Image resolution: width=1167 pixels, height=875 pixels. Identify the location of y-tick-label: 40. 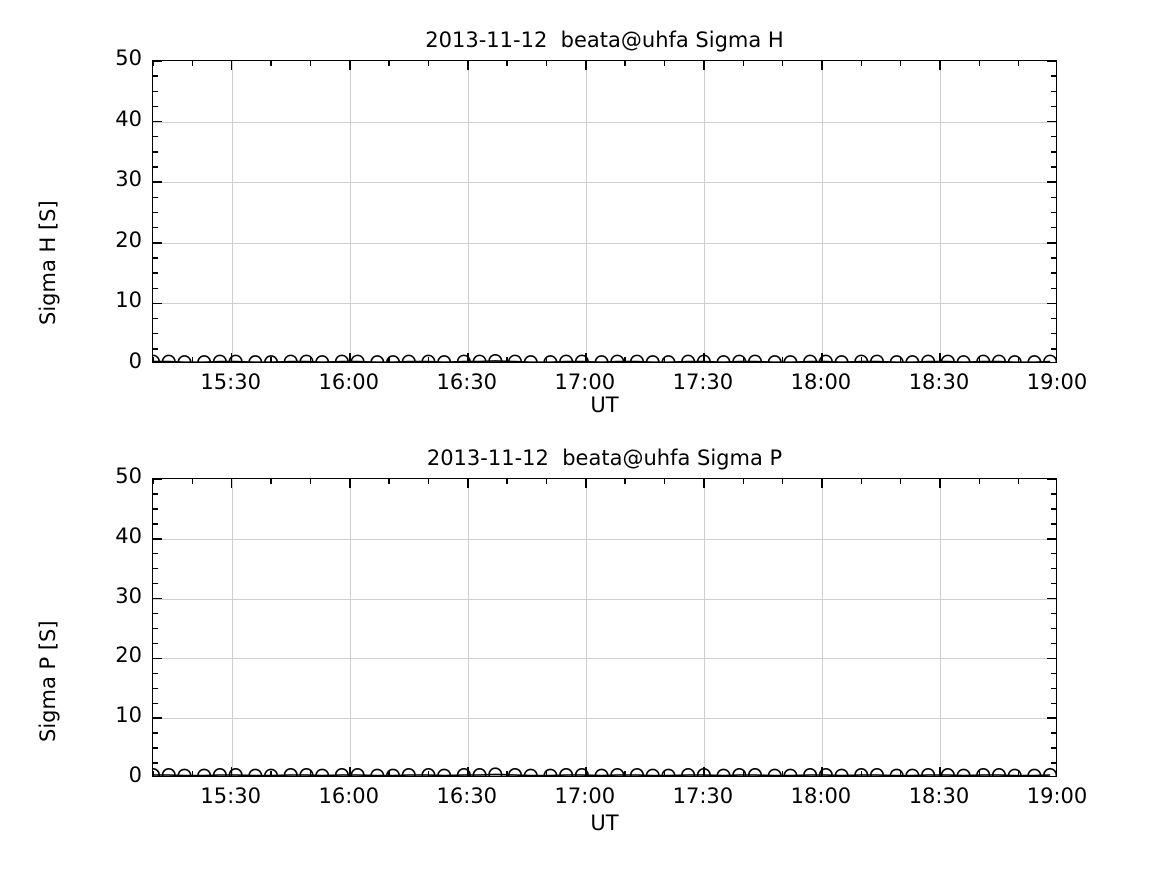
(128, 535).